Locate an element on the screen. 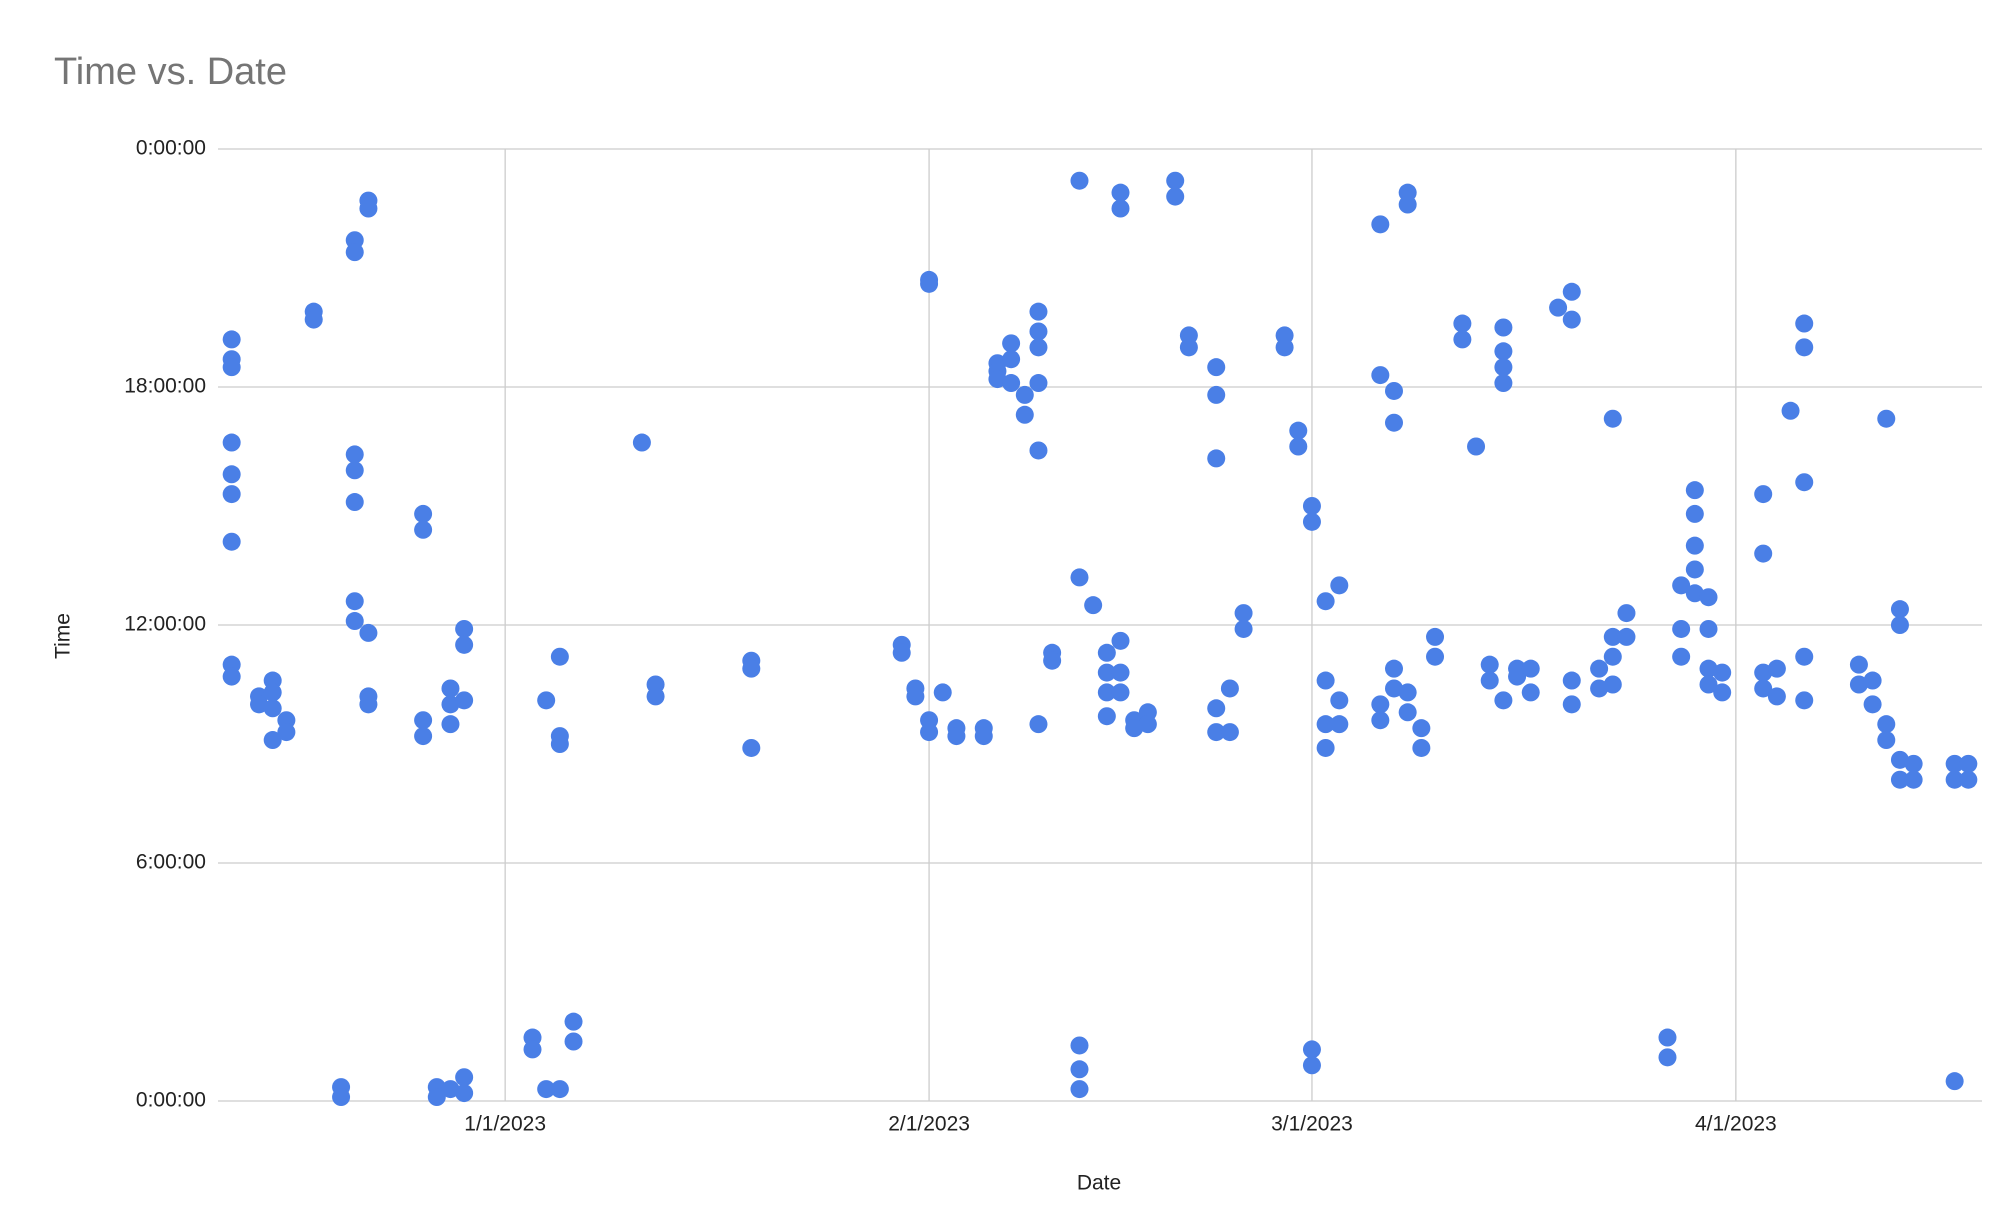  x-tick-label: 2/1/2023 is located at coordinates (929, 1124).